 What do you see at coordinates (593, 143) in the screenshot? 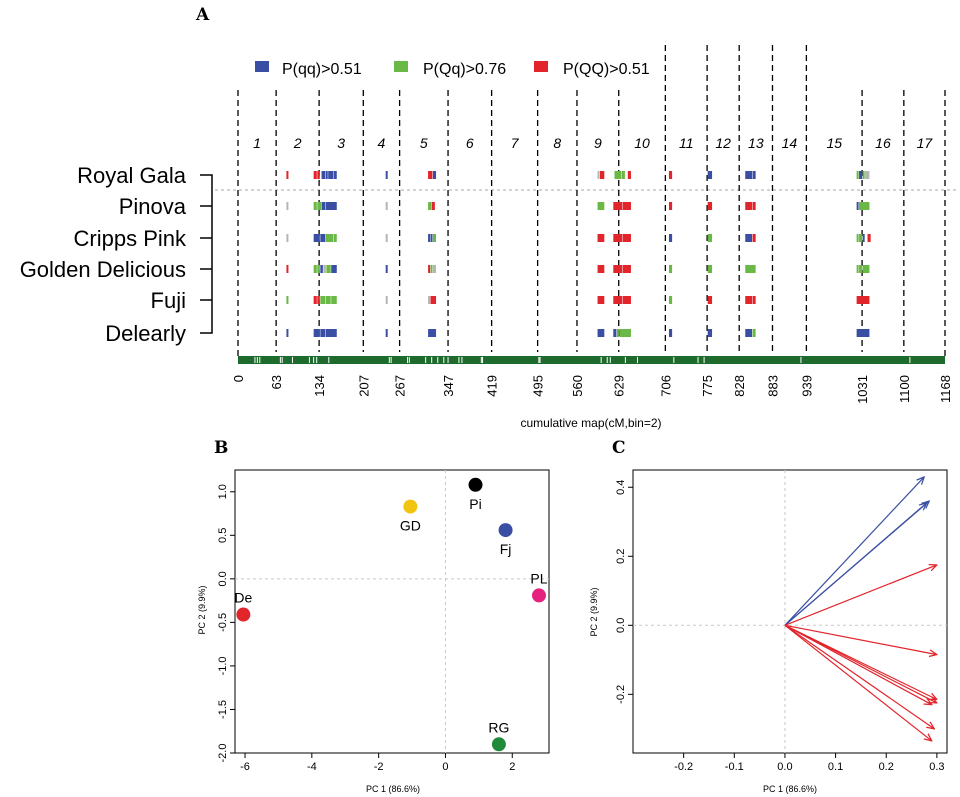
I see `chromosome-numbers: 1 2 3 4 5 6 7 8 9 10 11 12 13 14 15 16 17` at bounding box center [593, 143].